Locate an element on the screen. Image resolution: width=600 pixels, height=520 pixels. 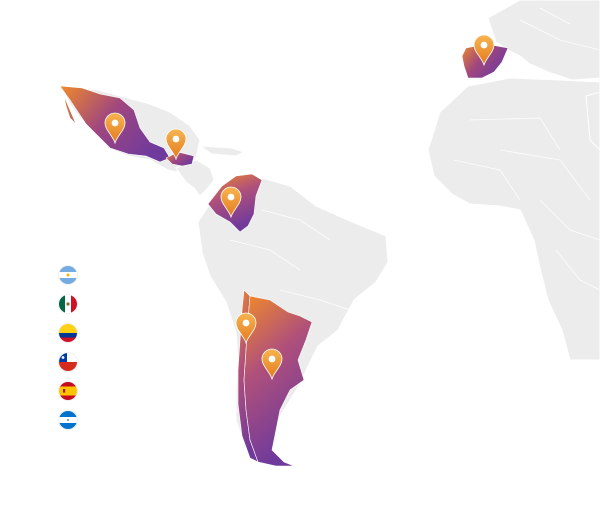
land-europe is located at coordinates (543, 40).